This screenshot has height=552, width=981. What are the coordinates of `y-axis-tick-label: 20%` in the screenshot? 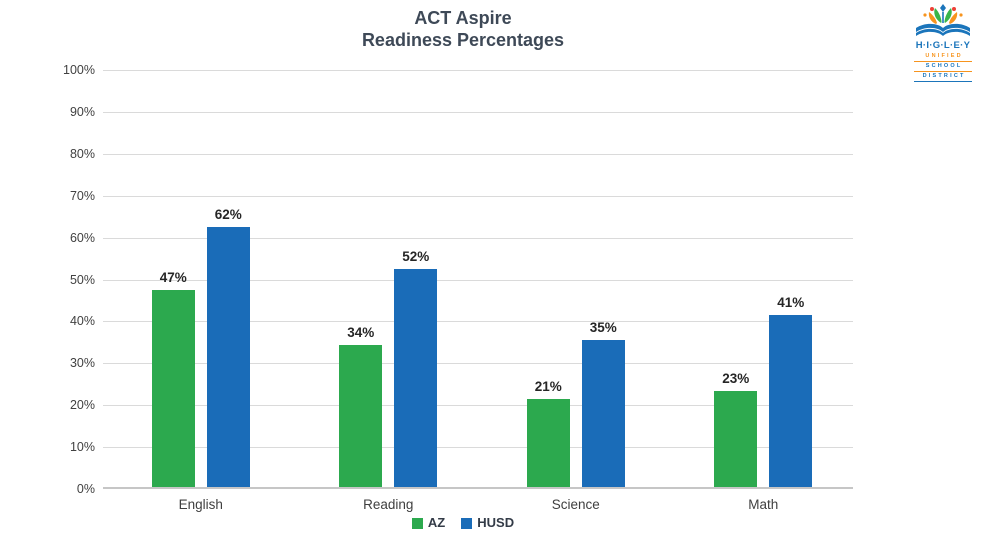 It's located at (82, 405).